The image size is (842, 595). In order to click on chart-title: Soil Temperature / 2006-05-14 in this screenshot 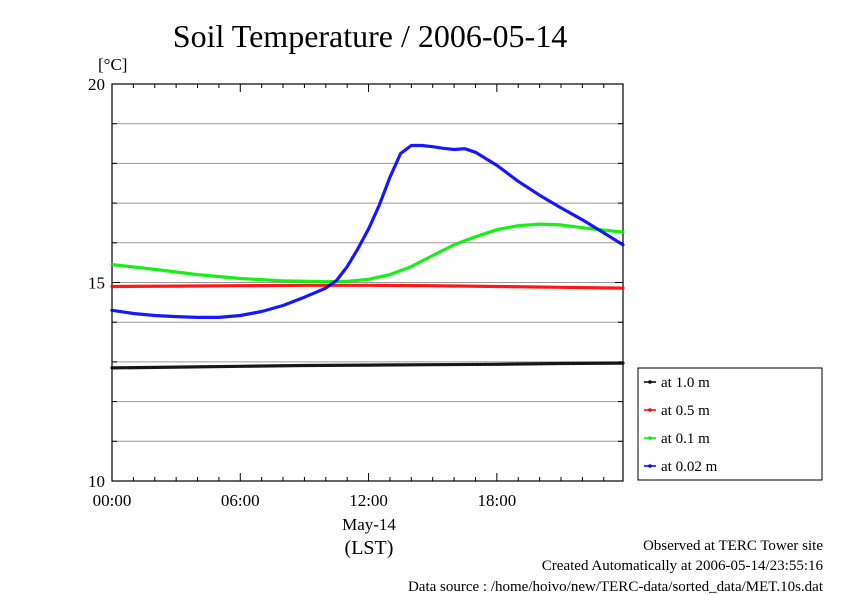, I will do `click(370, 36)`.